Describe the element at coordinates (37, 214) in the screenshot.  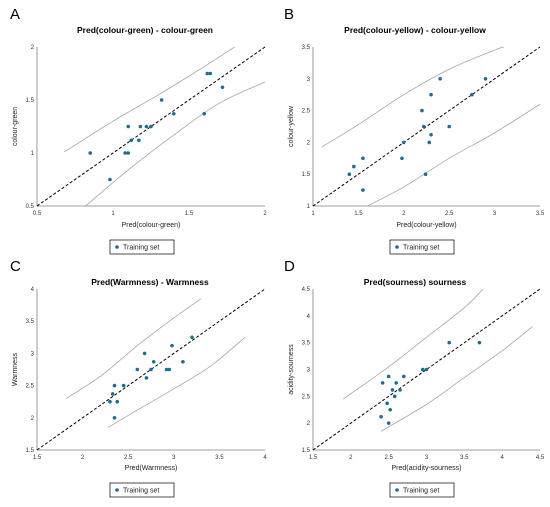
I see `panel-a-x-tick-label: 0.5` at that location.